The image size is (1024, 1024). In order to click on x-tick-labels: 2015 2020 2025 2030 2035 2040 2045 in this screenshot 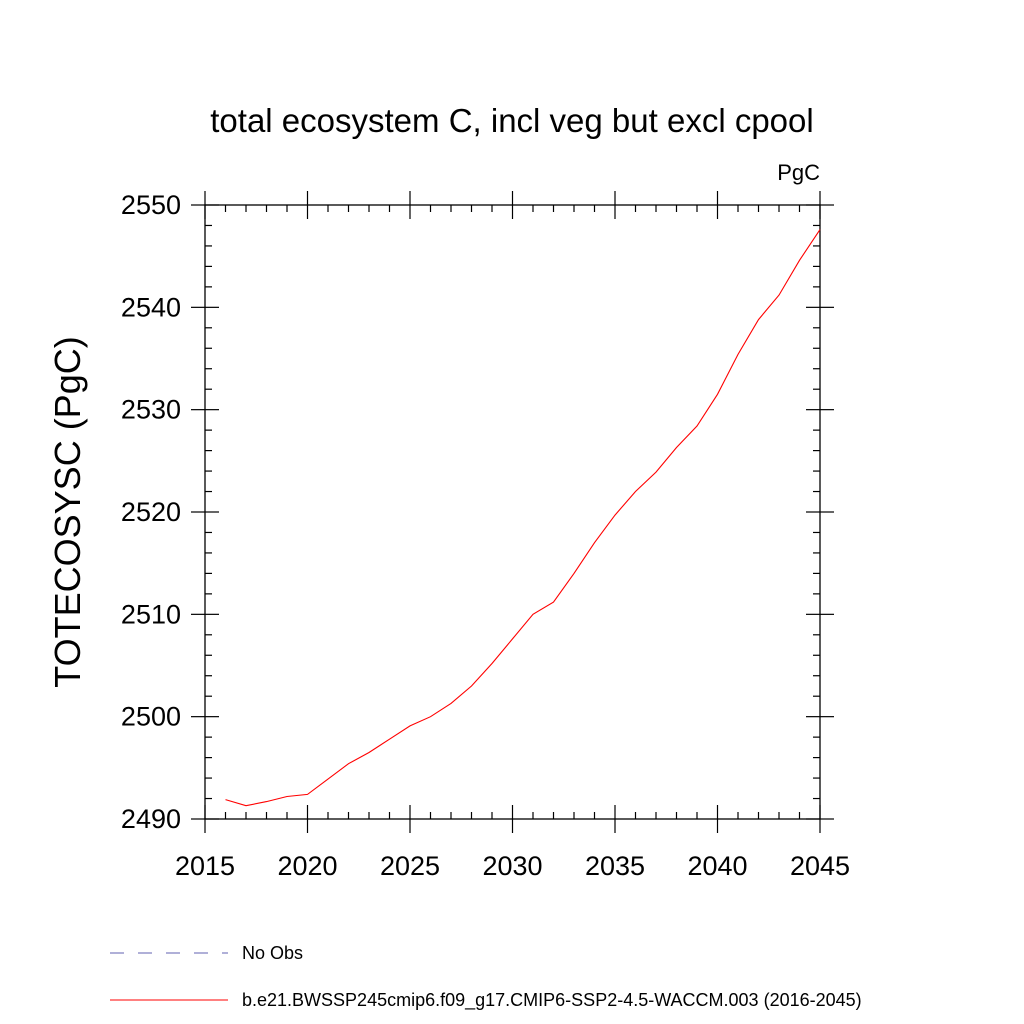, I will do `click(512, 866)`.